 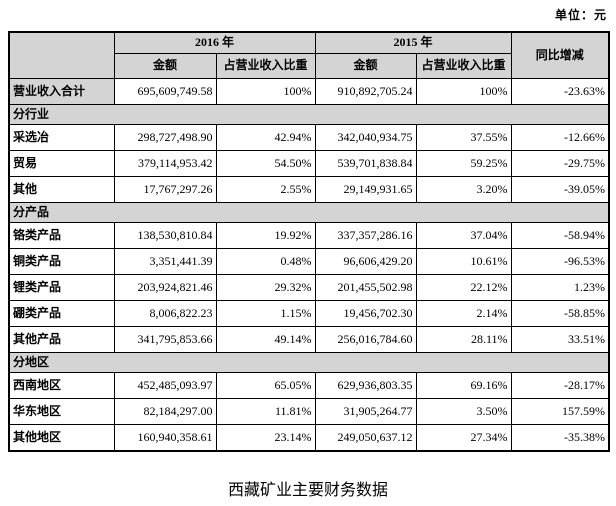 What do you see at coordinates (61, 385) in the screenshot?
I see `row-label: 西南地区` at bounding box center [61, 385].